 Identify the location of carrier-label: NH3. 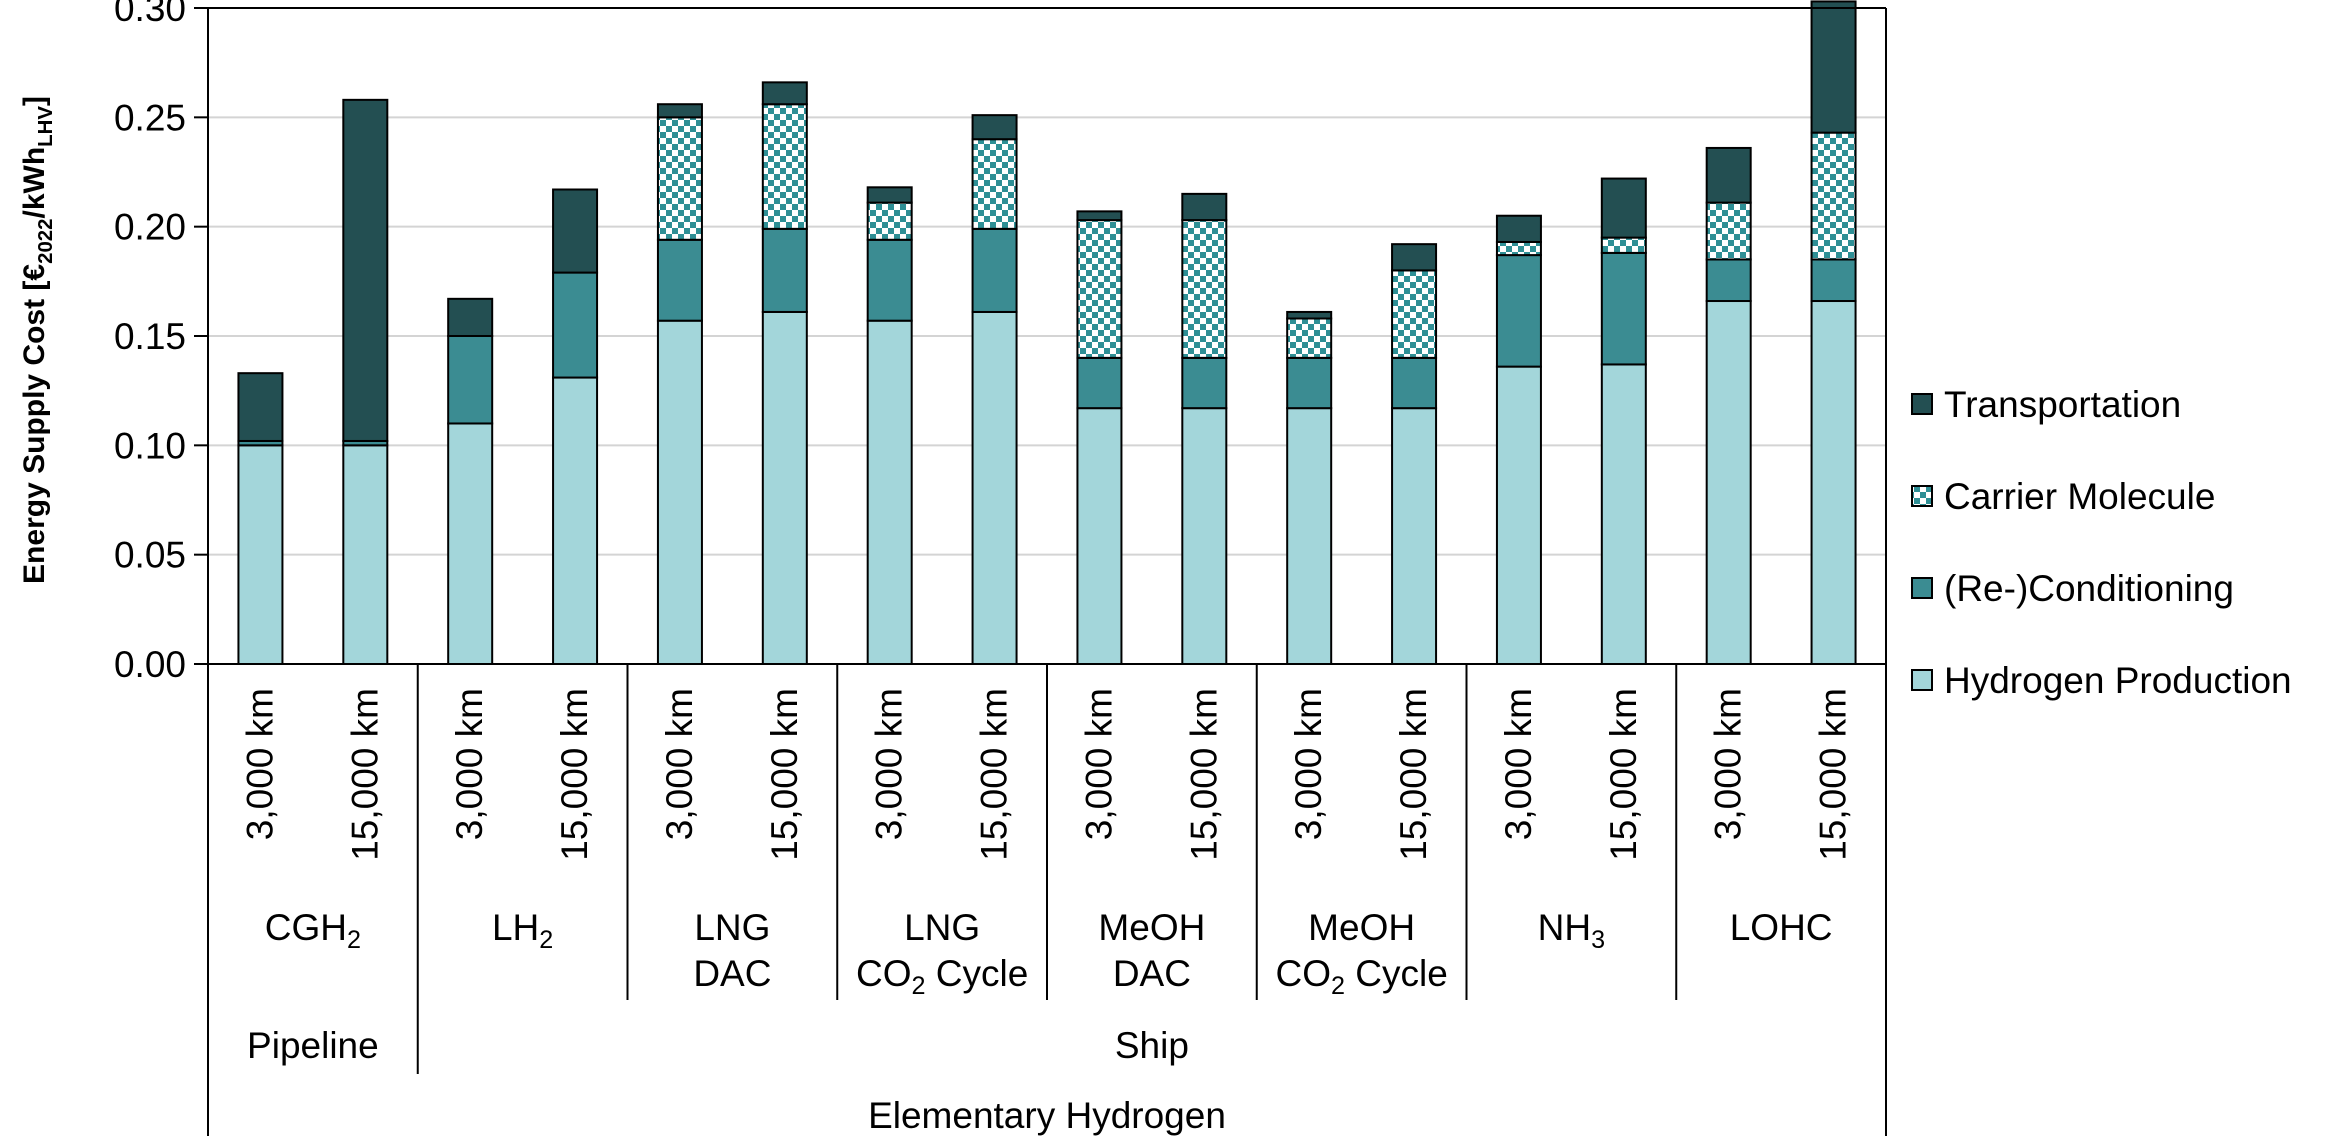
(1571, 930).